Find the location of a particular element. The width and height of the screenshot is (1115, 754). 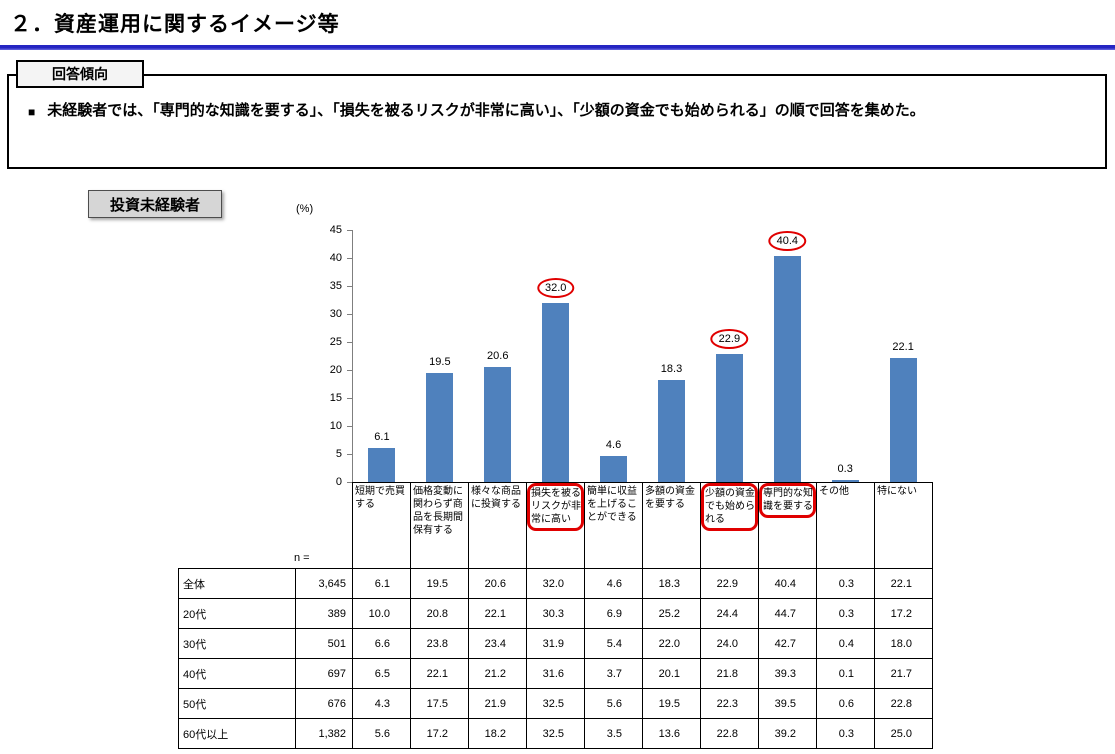

value-cell: 23.8 is located at coordinates (439, 643).